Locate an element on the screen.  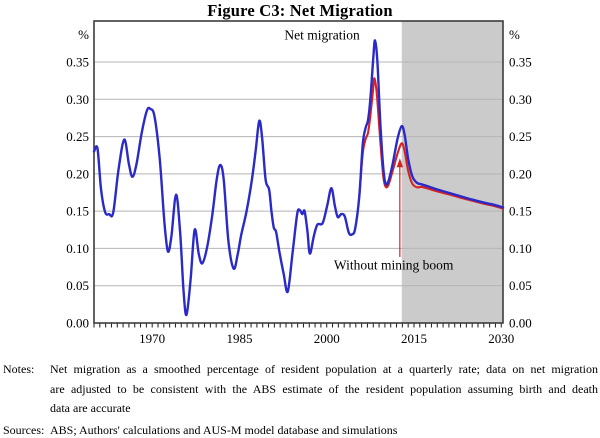
y-axis-label-left: 0.05 is located at coordinates (77, 285).